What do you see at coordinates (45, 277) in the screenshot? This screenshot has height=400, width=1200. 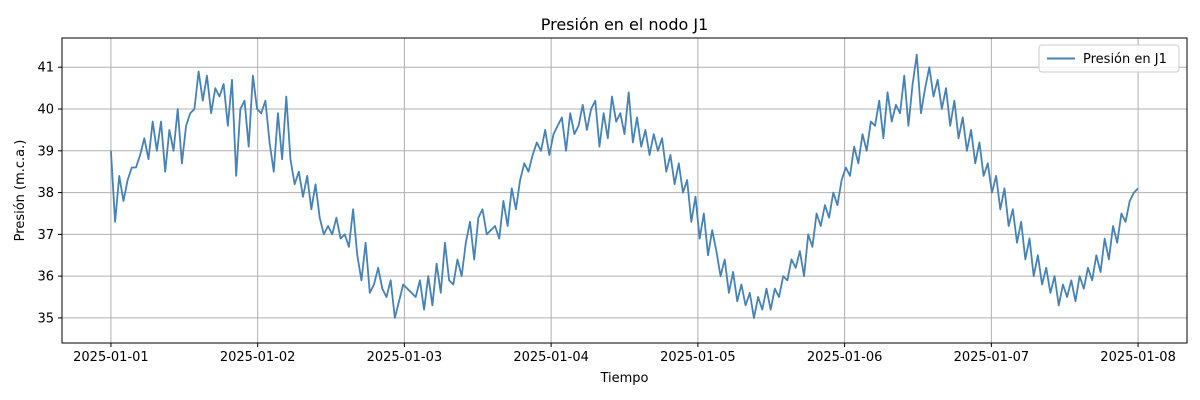 I see `y-tick-label: 36` at bounding box center [45, 277].